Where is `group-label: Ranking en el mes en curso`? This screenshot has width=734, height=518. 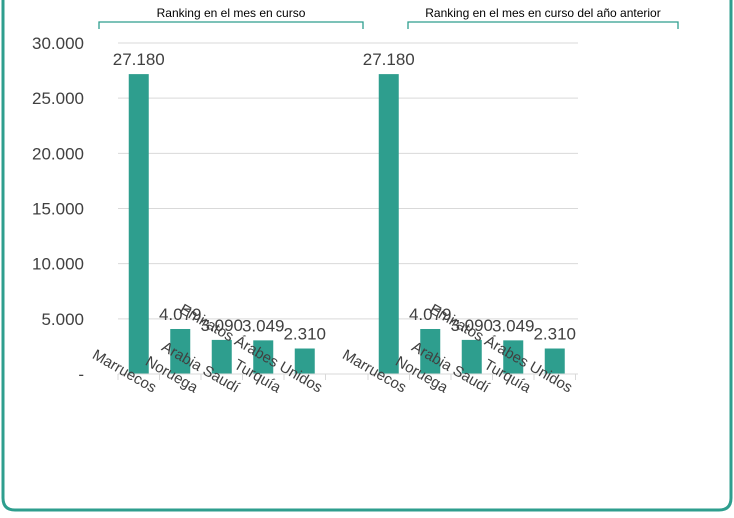
group-label: Ranking en el mes en curso is located at coordinates (231, 13).